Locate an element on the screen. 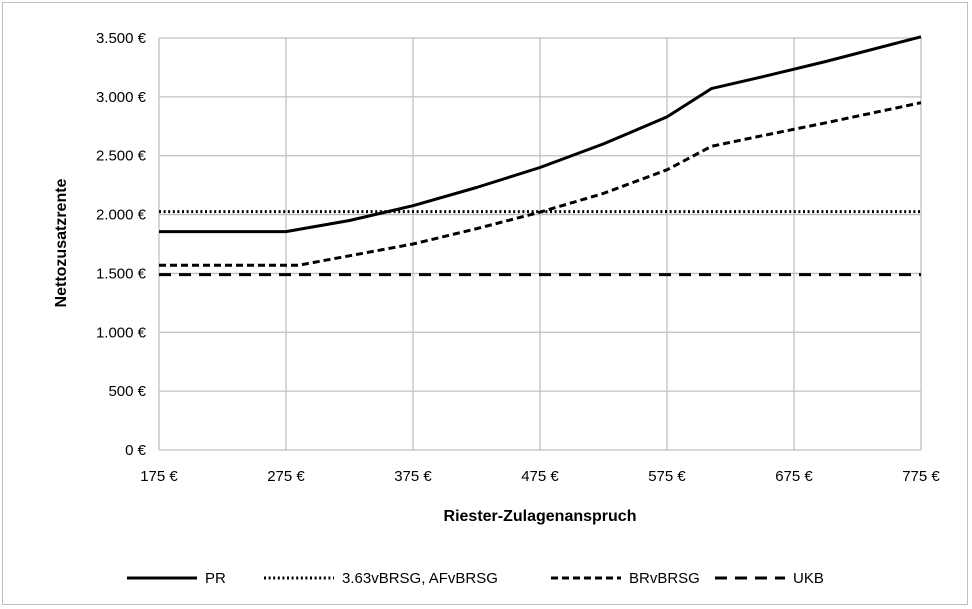  x-tick-labels: 175 € 275 € 375 € 475 € 575 € 675 € 775 € is located at coordinates (540, 476).